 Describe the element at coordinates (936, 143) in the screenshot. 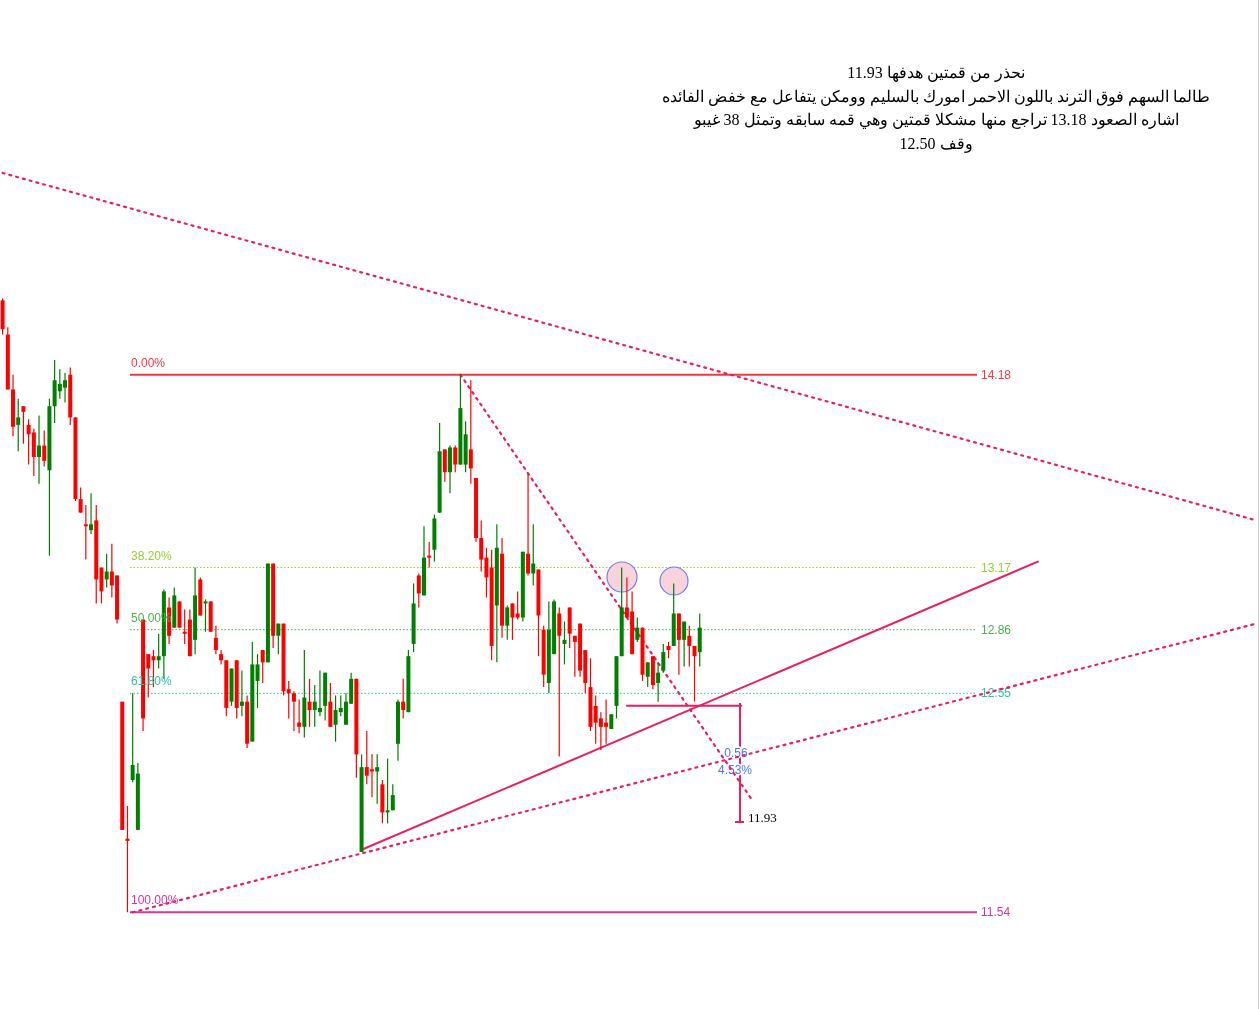

I see `annotation: وقف 12.50` at that location.